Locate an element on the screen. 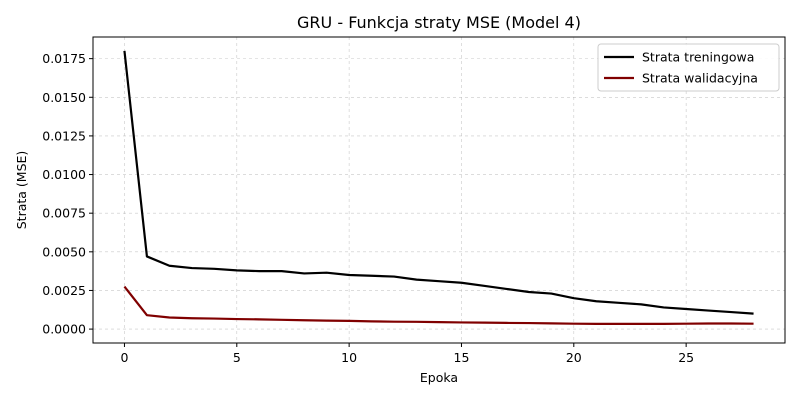 Image resolution: width=800 pixels, height=400 pixels. validation-loss-line is located at coordinates (438, 305).